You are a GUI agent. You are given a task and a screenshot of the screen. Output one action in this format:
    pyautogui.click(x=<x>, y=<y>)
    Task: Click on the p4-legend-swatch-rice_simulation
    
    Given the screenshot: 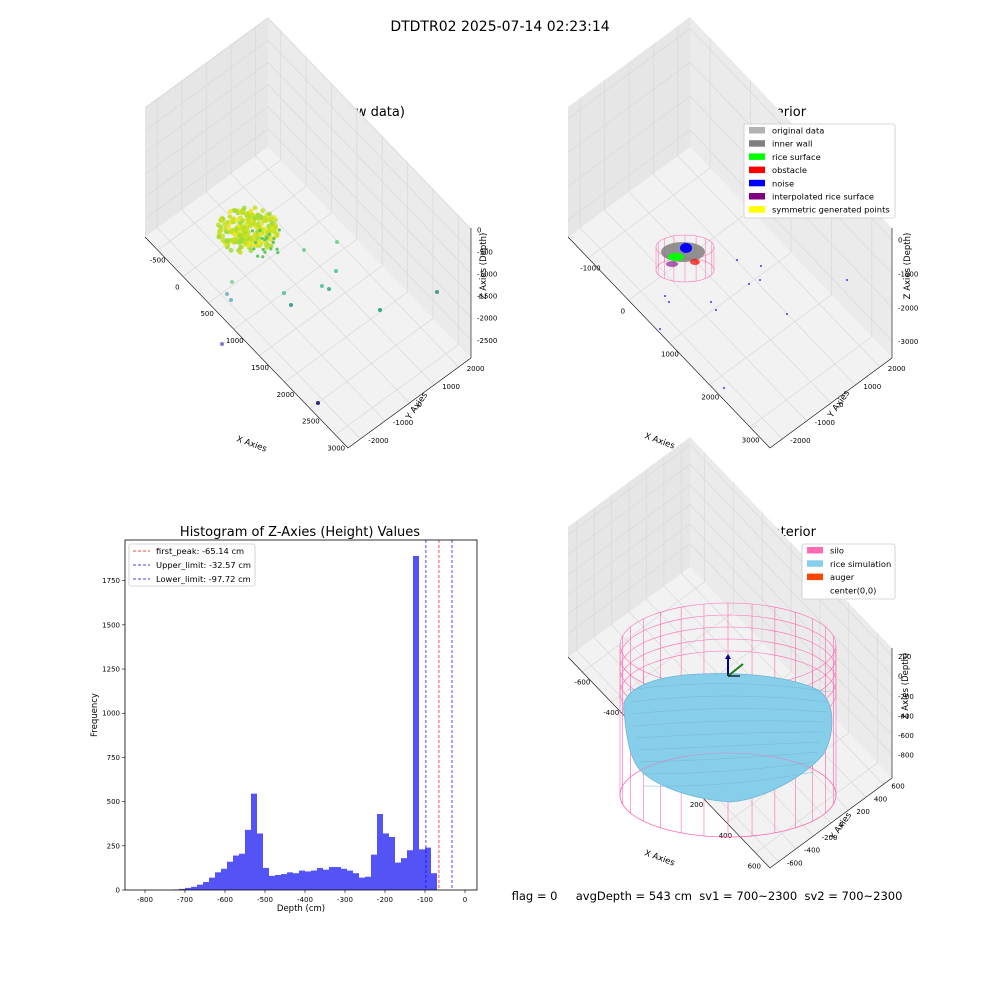 What is the action you would take?
    pyautogui.click(x=815, y=563)
    